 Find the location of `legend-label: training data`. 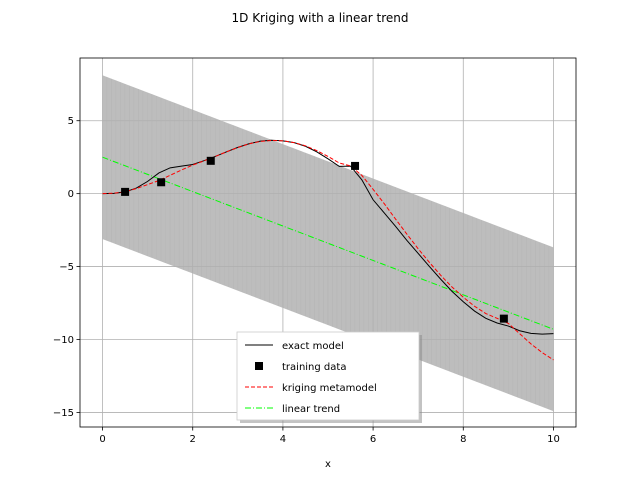

legend-label: training data is located at coordinates (314, 367).